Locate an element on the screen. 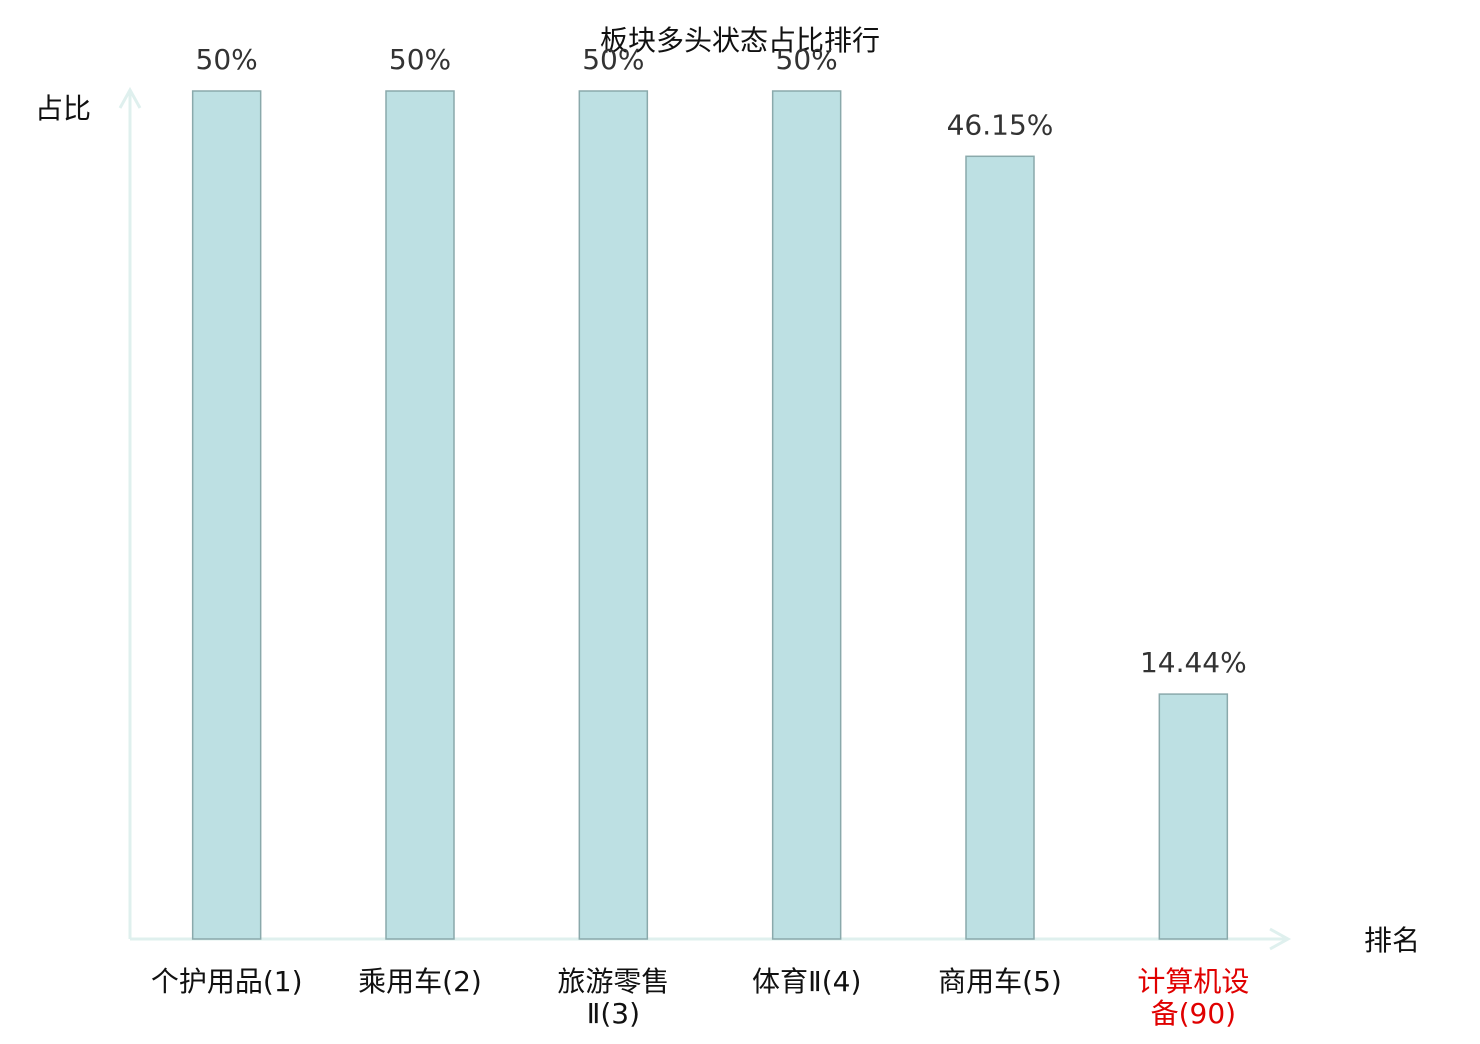 The width and height of the screenshot is (1480, 1044). x-tick-label: 旅游零售 Ⅱ(3) is located at coordinates (613, 997).